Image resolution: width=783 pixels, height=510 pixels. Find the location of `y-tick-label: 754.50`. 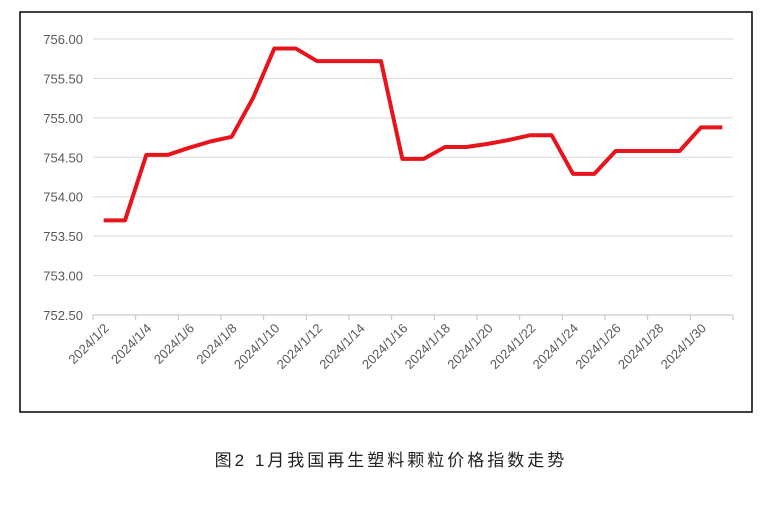

y-tick-label: 754.50 is located at coordinates (63, 157).